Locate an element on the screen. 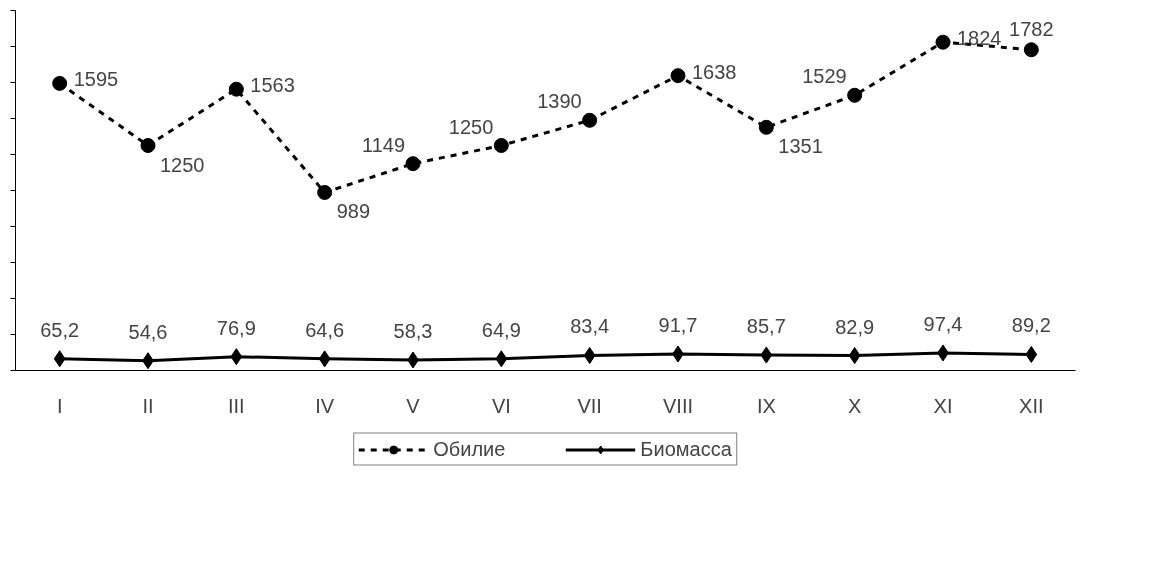  x-tick-label: XII is located at coordinates (1031, 405).